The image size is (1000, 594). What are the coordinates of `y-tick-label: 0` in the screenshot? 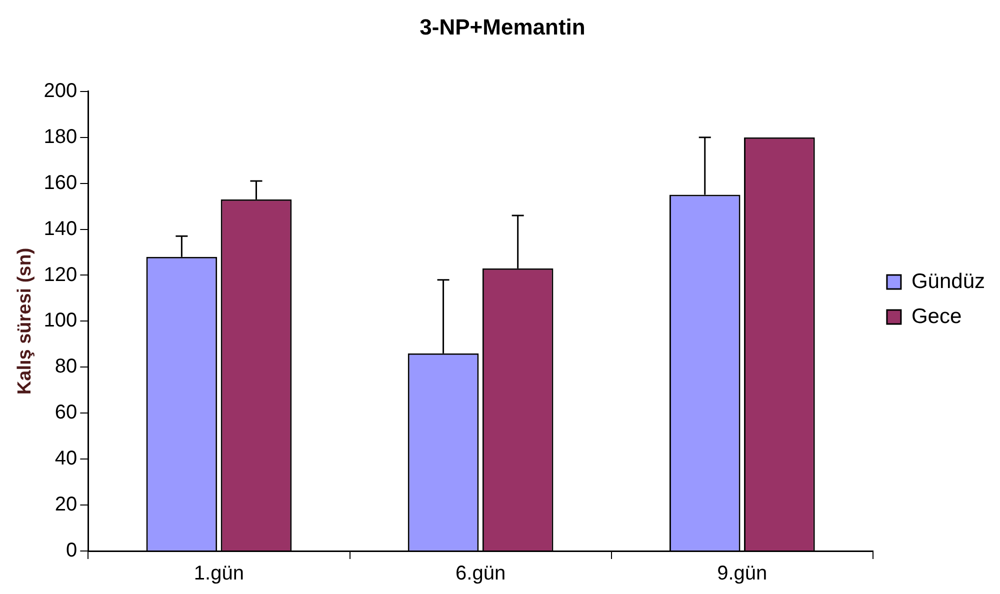 It's located at (72, 551).